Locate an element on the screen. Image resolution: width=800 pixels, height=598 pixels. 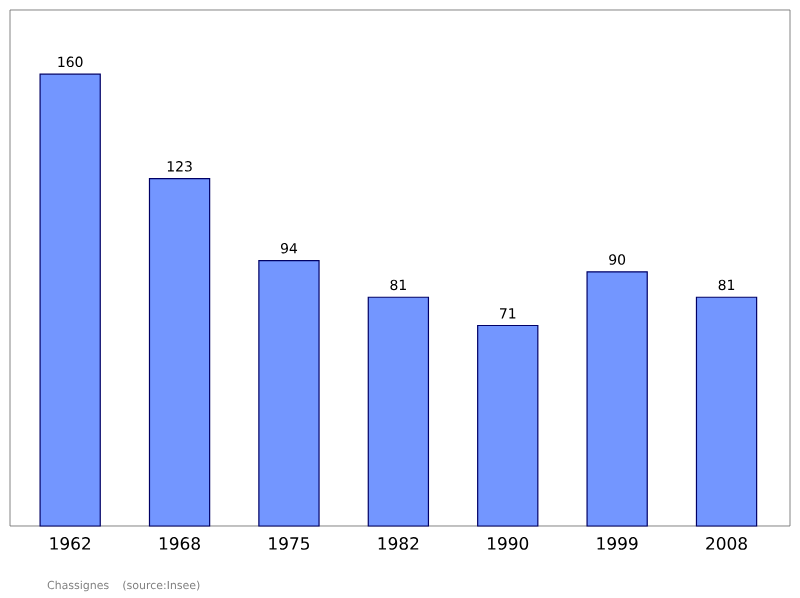
x-tick-label: 2008 is located at coordinates (726, 543).